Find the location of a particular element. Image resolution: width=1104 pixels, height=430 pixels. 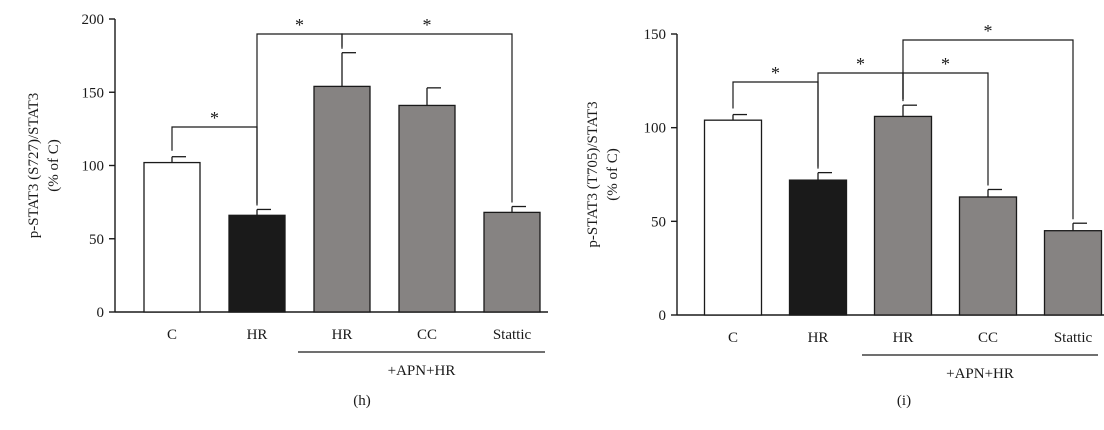

y-axis-label: p-STAT3 (S727)/STAT3 is located at coordinates (34, 166).